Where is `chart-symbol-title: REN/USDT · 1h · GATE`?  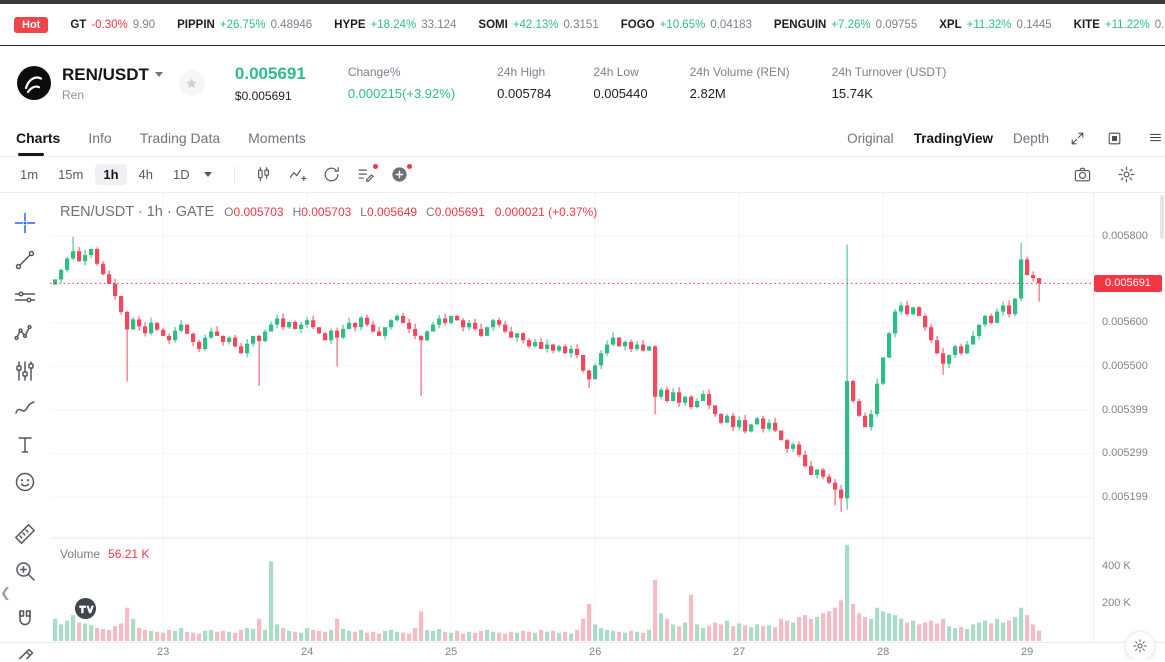
chart-symbol-title: REN/USDT · 1h · GATE is located at coordinates (137, 212).